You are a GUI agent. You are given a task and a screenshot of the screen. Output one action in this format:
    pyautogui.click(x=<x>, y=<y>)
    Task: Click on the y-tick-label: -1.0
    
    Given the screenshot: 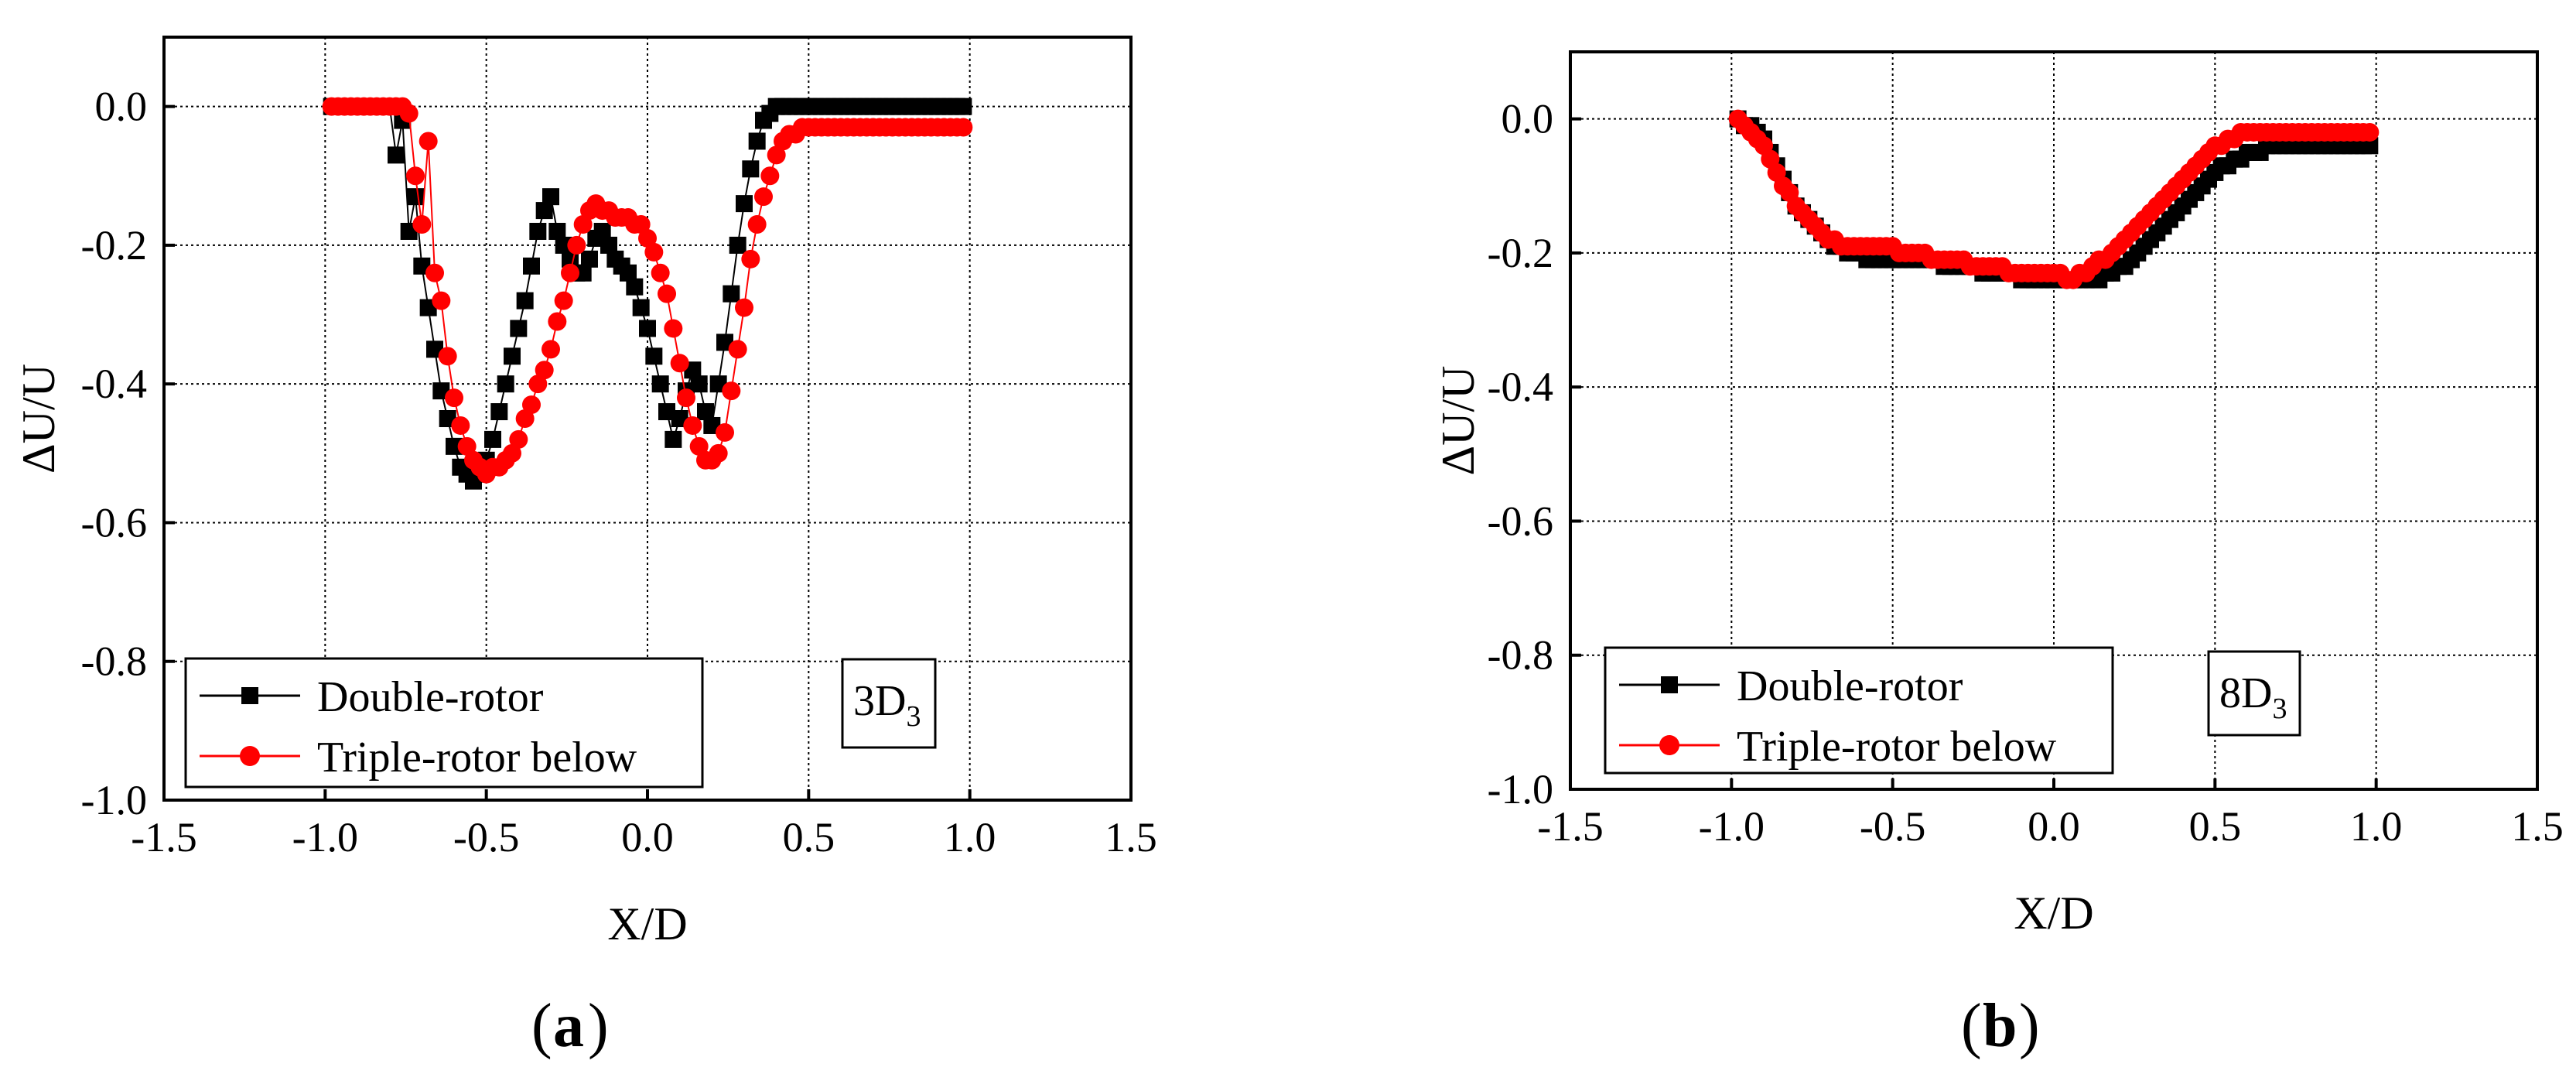 What is the action you would take?
    pyautogui.click(x=1520, y=789)
    